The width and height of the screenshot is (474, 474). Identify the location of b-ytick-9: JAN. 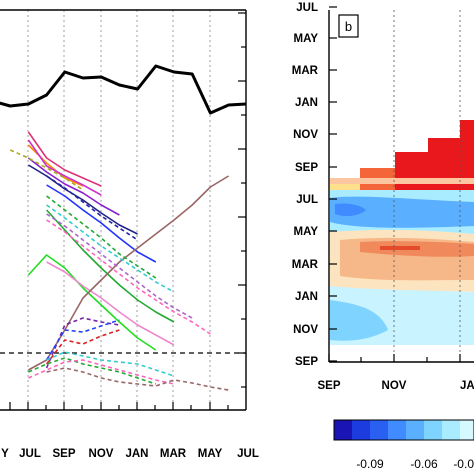
(306, 297).